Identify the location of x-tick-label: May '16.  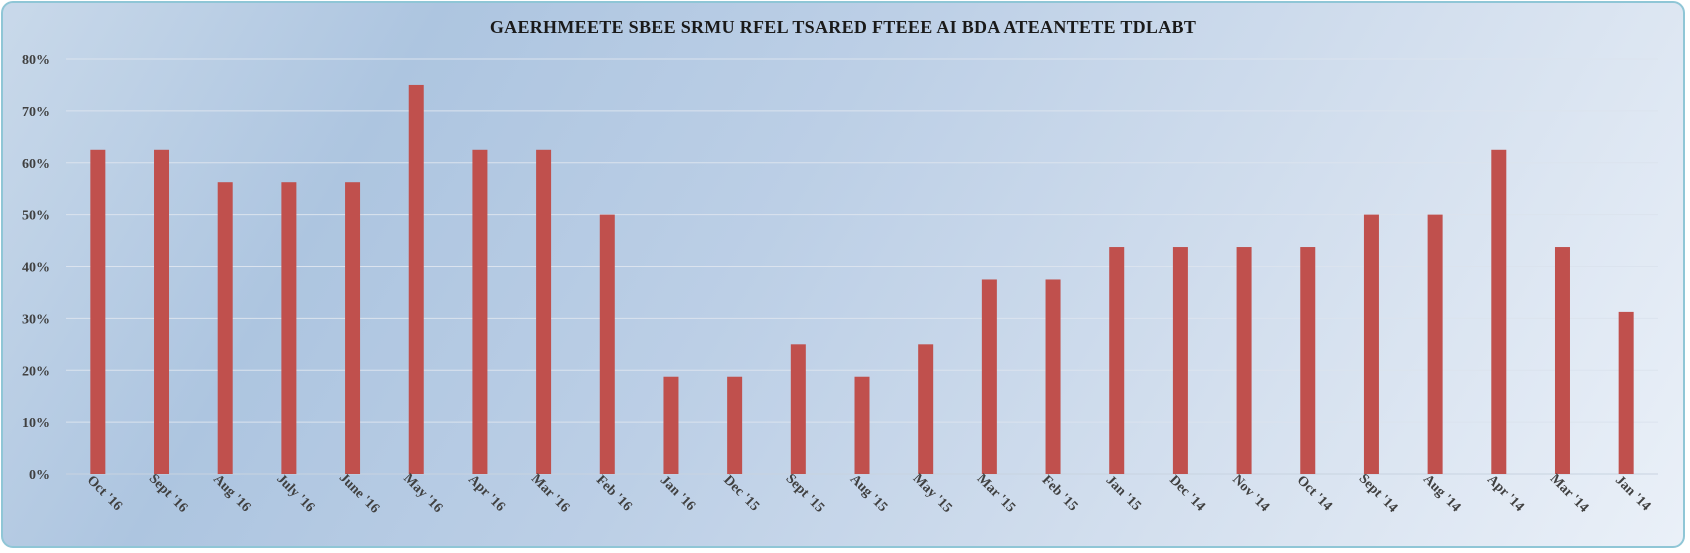
(422, 493).